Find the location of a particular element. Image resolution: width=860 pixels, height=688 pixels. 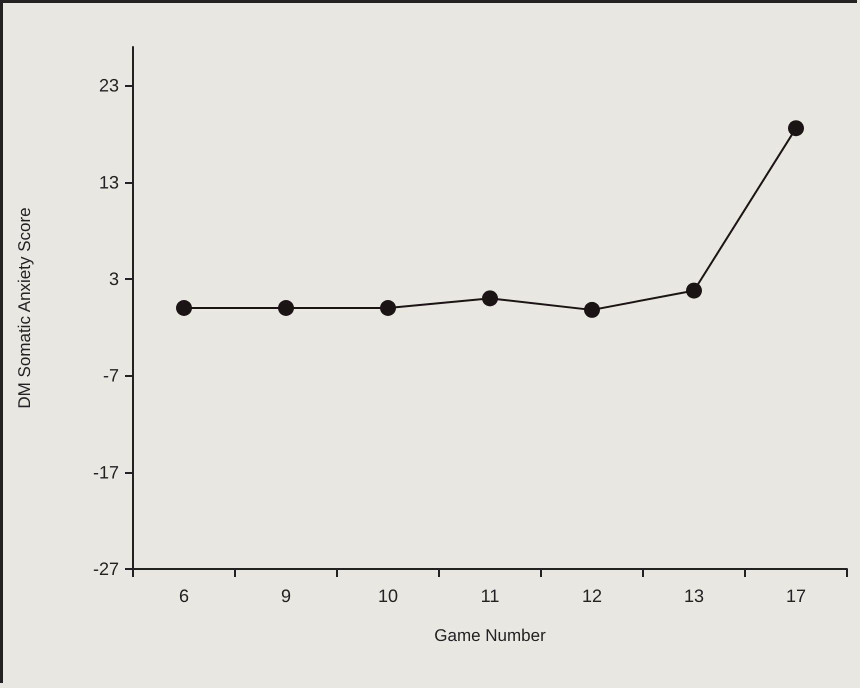

x-tick-label: 12 is located at coordinates (592, 596).